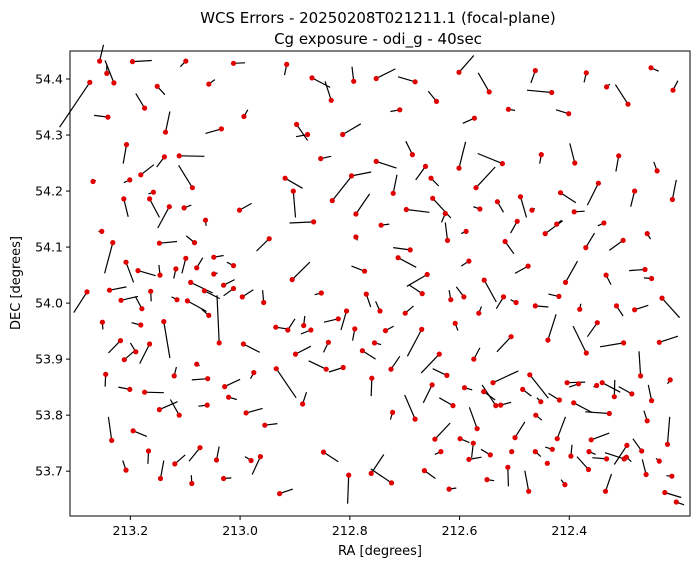 This screenshot has height=568, width=700. What do you see at coordinates (49, 415) in the screenshot?
I see `y-tick-label: 53.8` at bounding box center [49, 415].